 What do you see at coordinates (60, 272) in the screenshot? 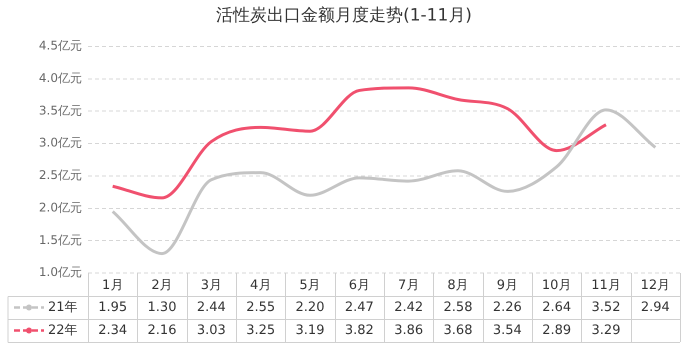
I see `y-tick-label: 1.0亿元` at bounding box center [60, 272].